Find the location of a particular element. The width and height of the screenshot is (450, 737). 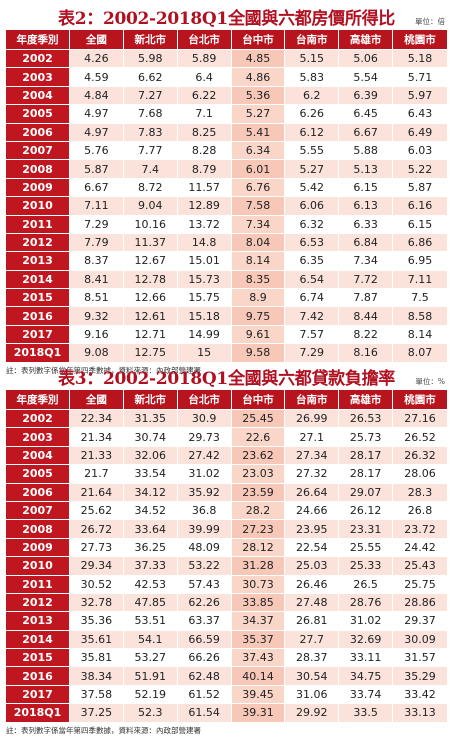

table-cell: 36.8 is located at coordinates (204, 510).